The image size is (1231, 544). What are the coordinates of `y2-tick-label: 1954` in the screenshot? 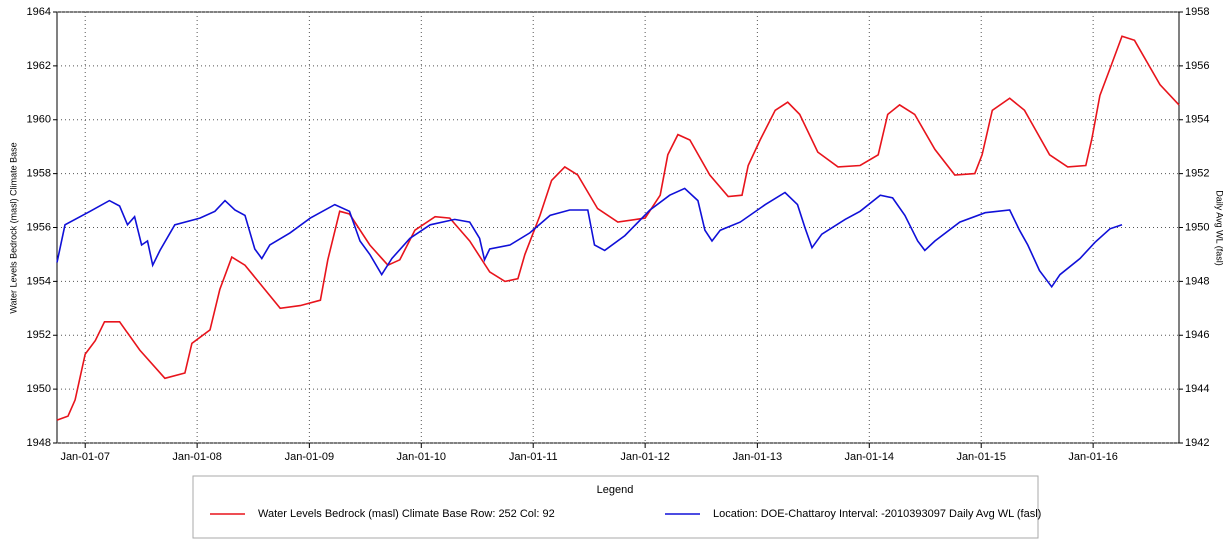 It's located at (1197, 120).